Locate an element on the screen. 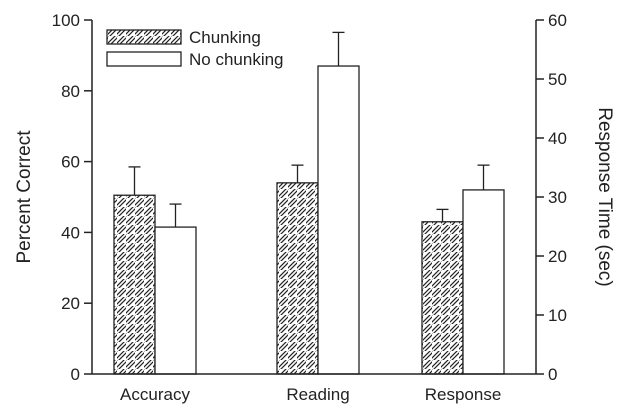 This screenshot has height=406, width=622. category-labels-group: Accuracy Reading Response is located at coordinates (310, 394).